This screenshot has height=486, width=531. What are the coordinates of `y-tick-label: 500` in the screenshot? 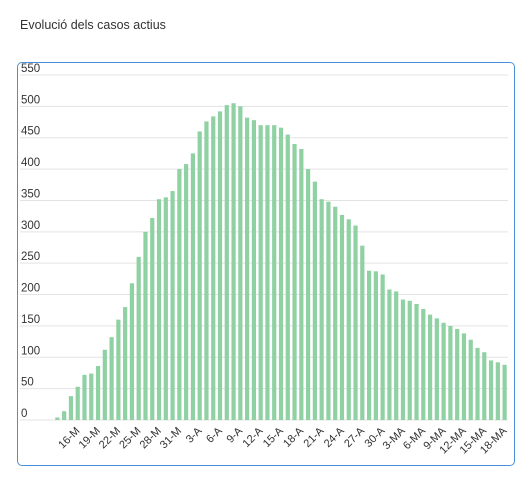 It's located at (30, 100).